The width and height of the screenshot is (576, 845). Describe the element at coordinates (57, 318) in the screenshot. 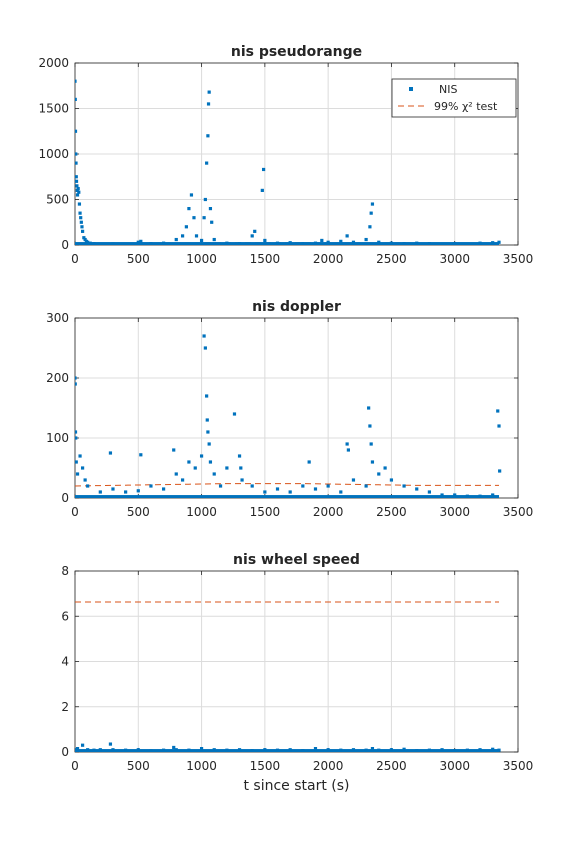

I see `y-tick-label: 300` at that location.